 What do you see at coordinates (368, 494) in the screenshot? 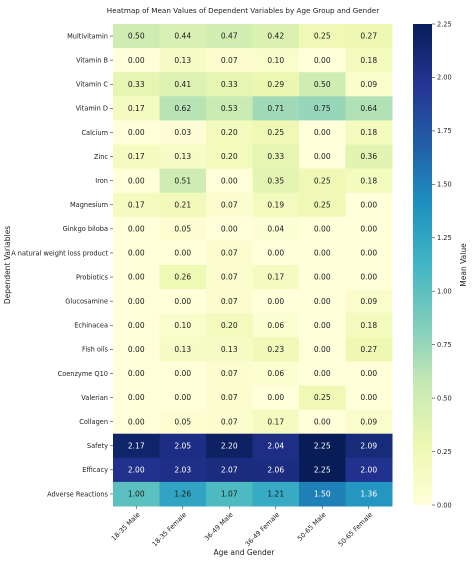
I see `cell-value-label: 1.36` at bounding box center [368, 494].